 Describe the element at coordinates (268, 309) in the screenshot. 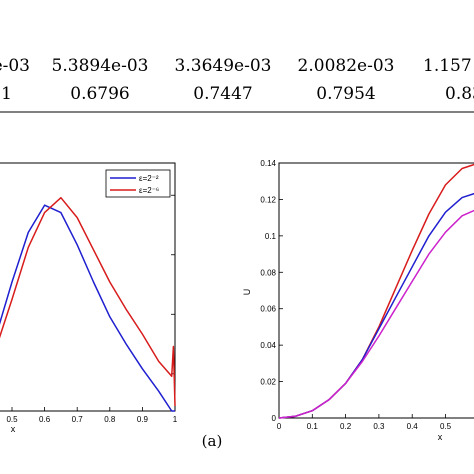

I see `right-y-tick-label: 0.06` at that location.